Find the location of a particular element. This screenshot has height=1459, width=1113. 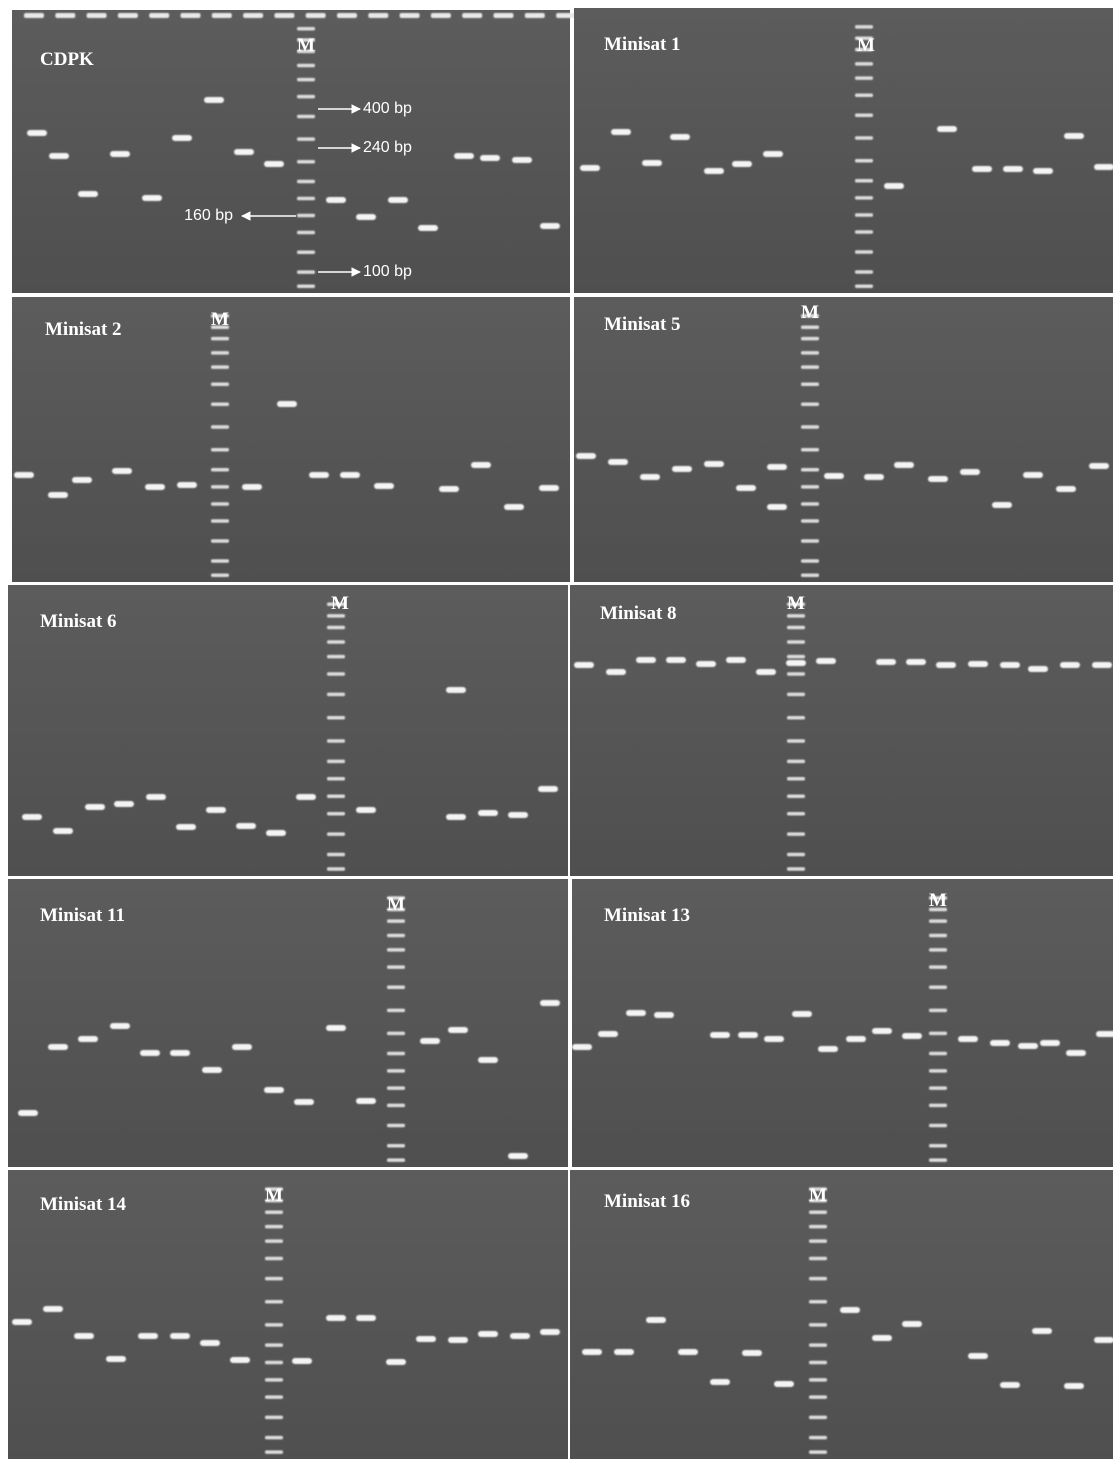

gel-panel: Minisat 2 M is located at coordinates (291, 439).